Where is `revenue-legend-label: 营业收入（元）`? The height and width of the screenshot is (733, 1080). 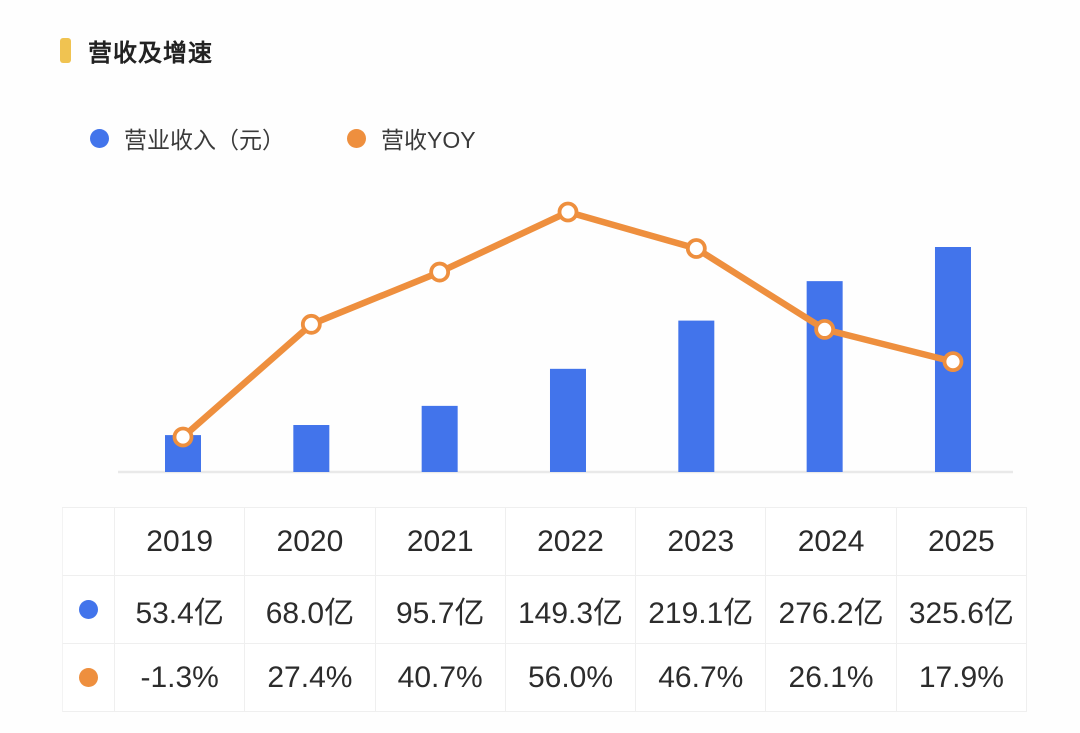 revenue-legend-label: 营业收入（元） is located at coordinates (204, 140).